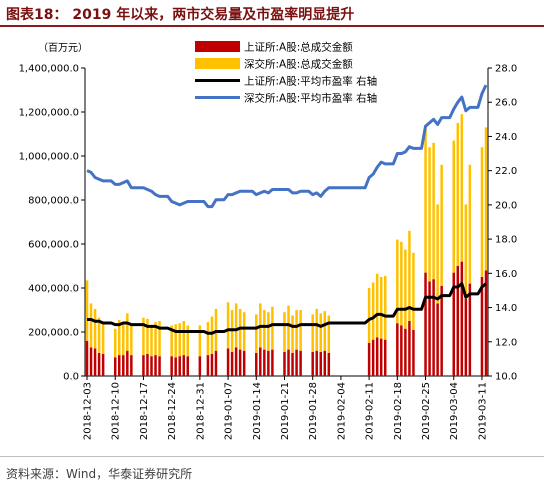  Describe the element at coordinates (506, 69) in the screenshot. I see `right-tick-label: 28.0` at that location.